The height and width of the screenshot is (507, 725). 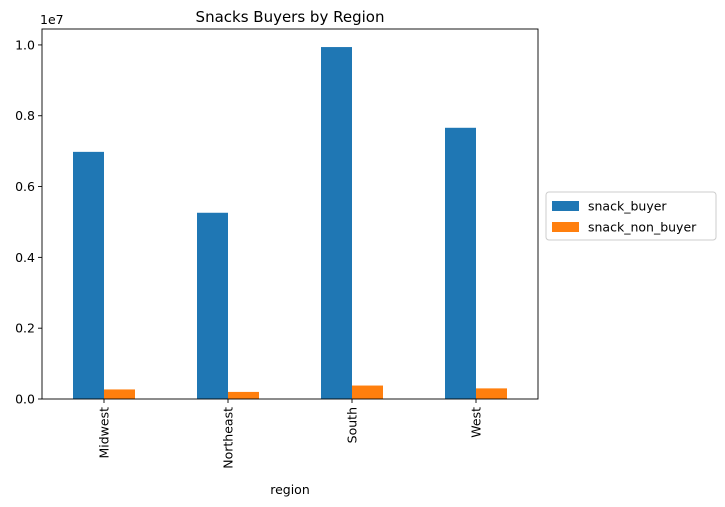 What do you see at coordinates (28, 222) in the screenshot?
I see `y-axis: 0.0 0.2 0.4 0.6 0.8 1.0` at bounding box center [28, 222].